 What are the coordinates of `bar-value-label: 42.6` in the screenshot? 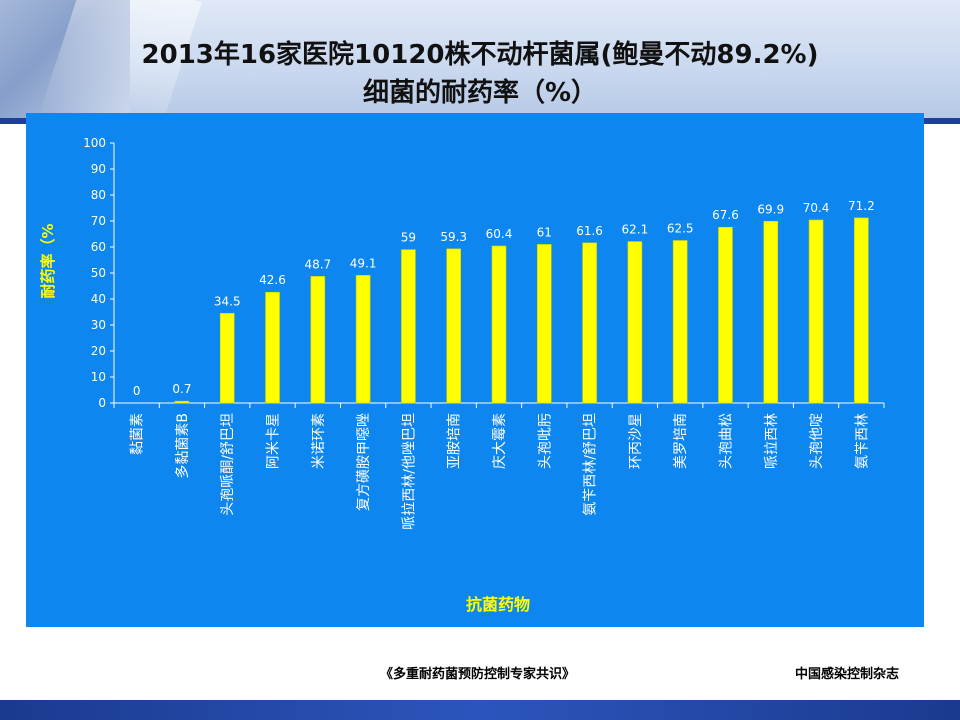 It's located at (272, 280).